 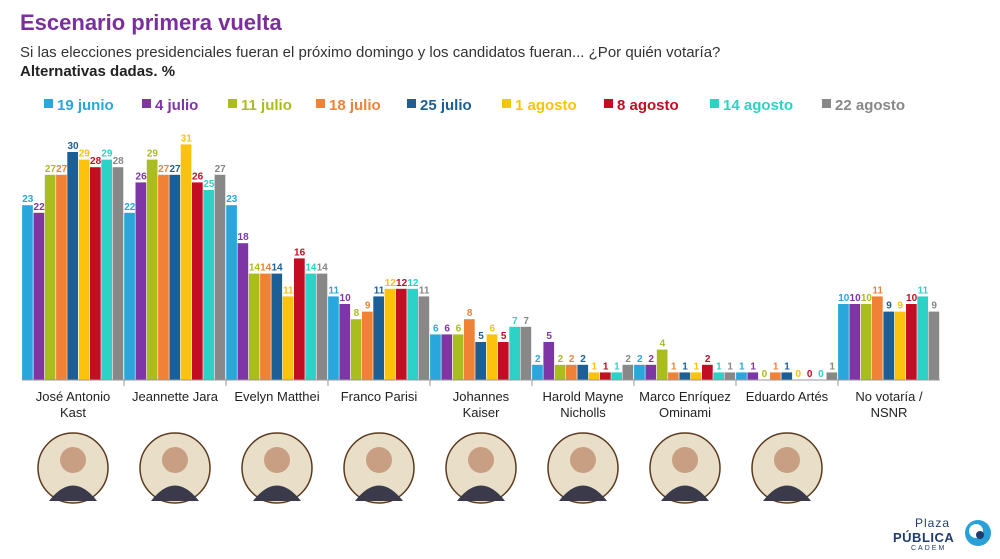 What do you see at coordinates (685, 412) in the screenshot?
I see `category-label: Ominami` at bounding box center [685, 412].